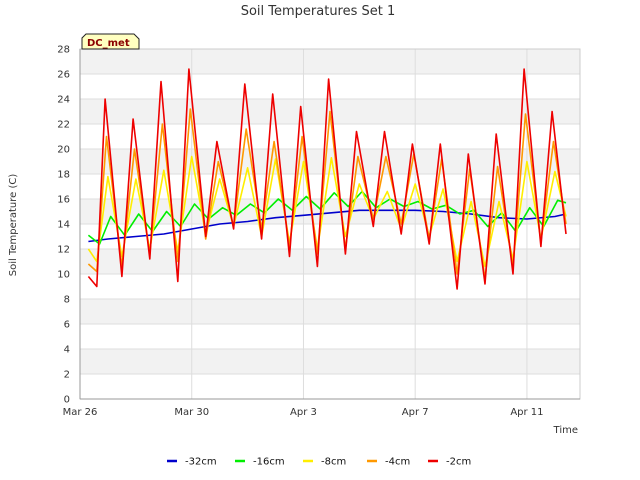 Image resolution: width=640 pixels, height=480 pixels. What do you see at coordinates (318, 11) in the screenshot?
I see `chart-title: Soil Temperatures Set 1` at bounding box center [318, 11].